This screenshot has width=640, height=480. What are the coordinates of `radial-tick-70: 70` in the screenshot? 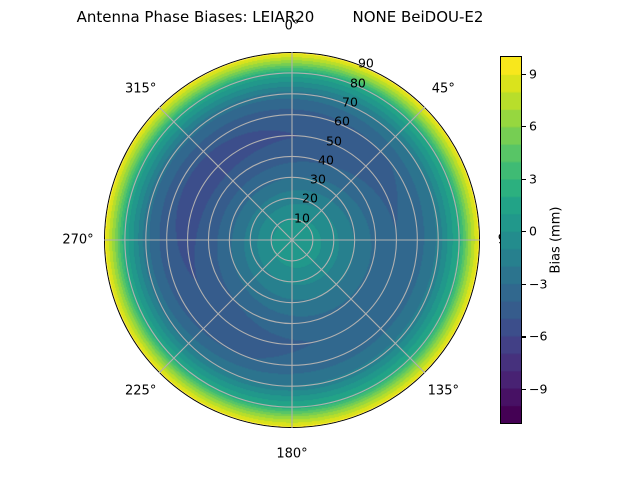 It's located at (350, 102).